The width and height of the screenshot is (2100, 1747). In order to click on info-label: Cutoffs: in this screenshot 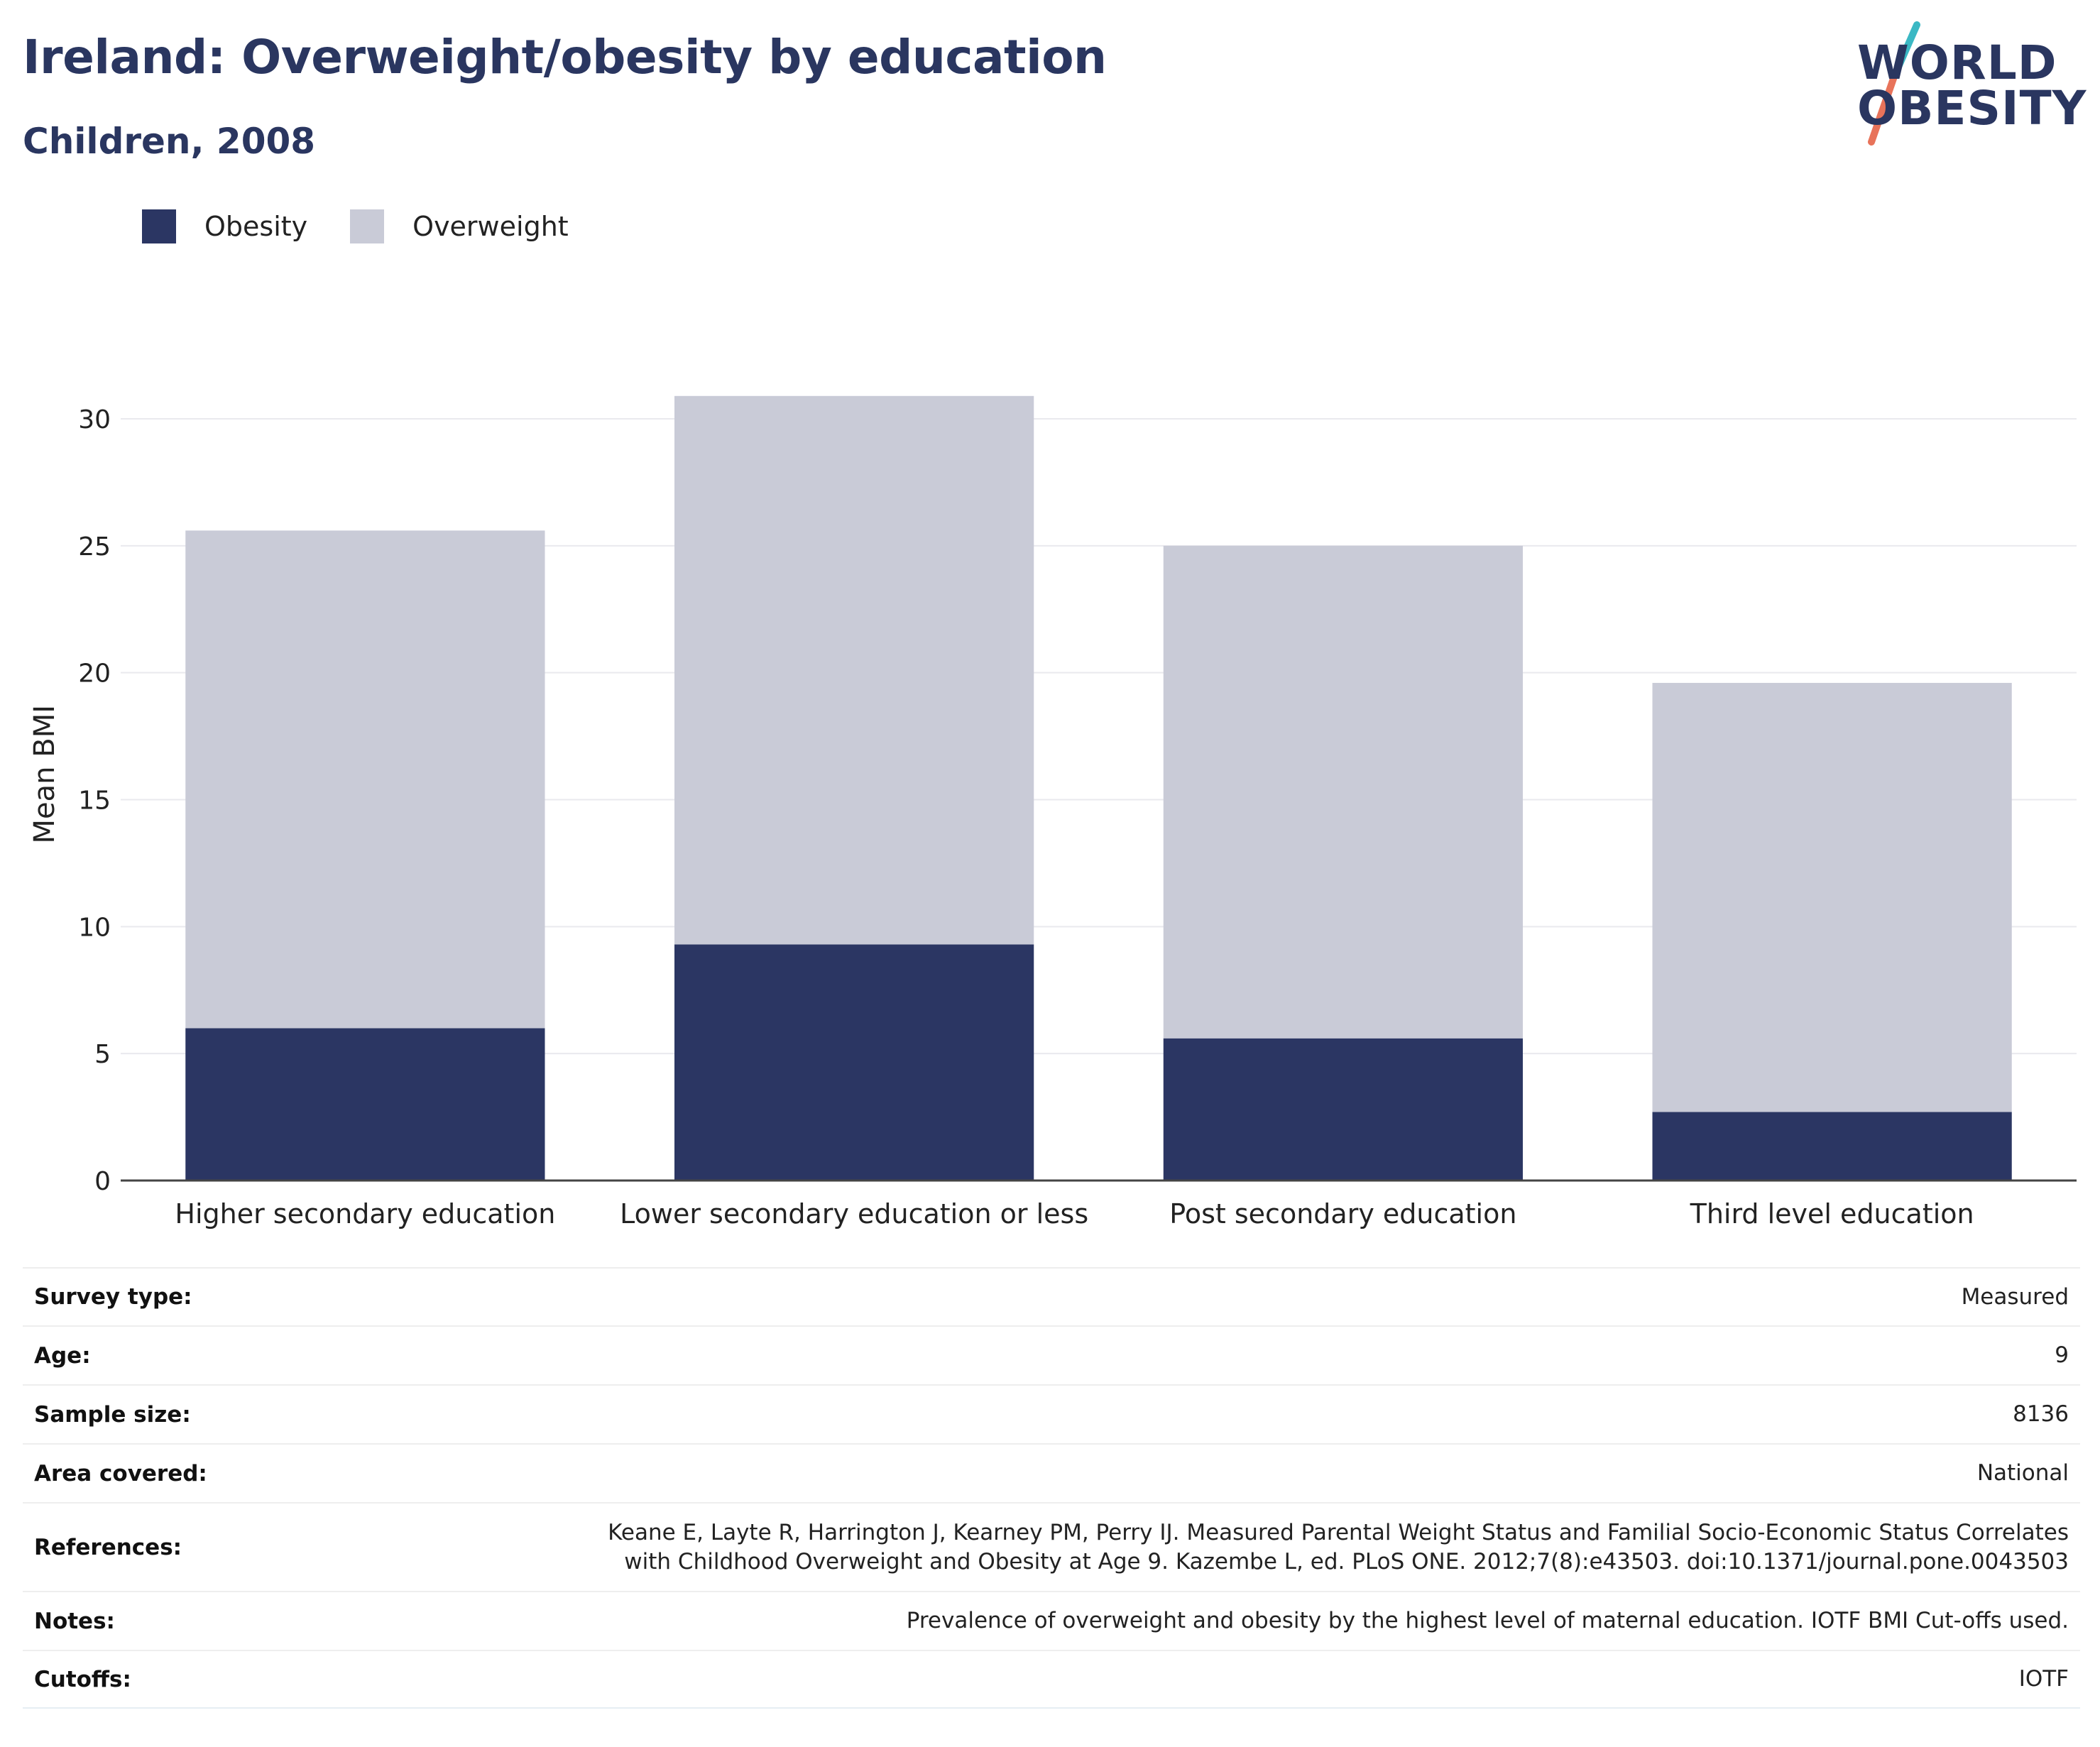, I will do `click(82, 1679)`.